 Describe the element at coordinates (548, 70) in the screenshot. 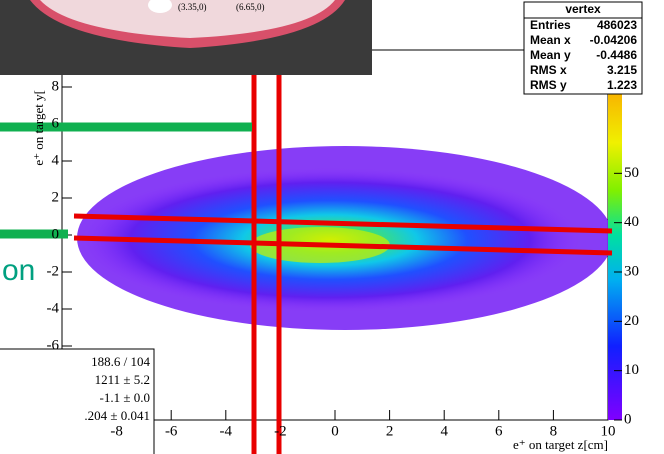

I see `stats-name: RMS x` at that location.